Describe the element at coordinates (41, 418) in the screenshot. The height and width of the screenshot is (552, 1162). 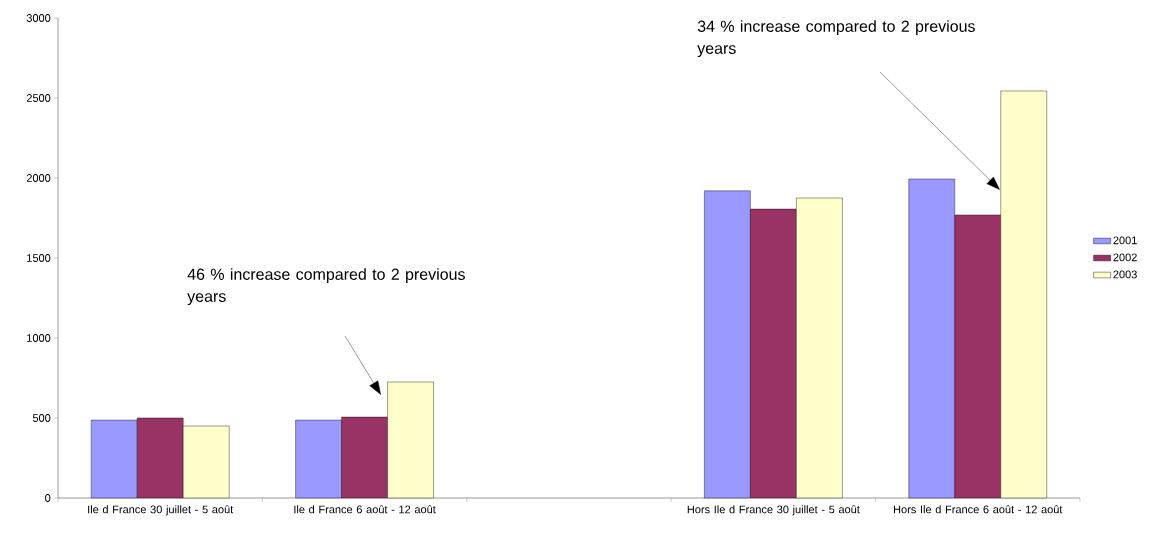
I see `y-tick-label: 500` at that location.